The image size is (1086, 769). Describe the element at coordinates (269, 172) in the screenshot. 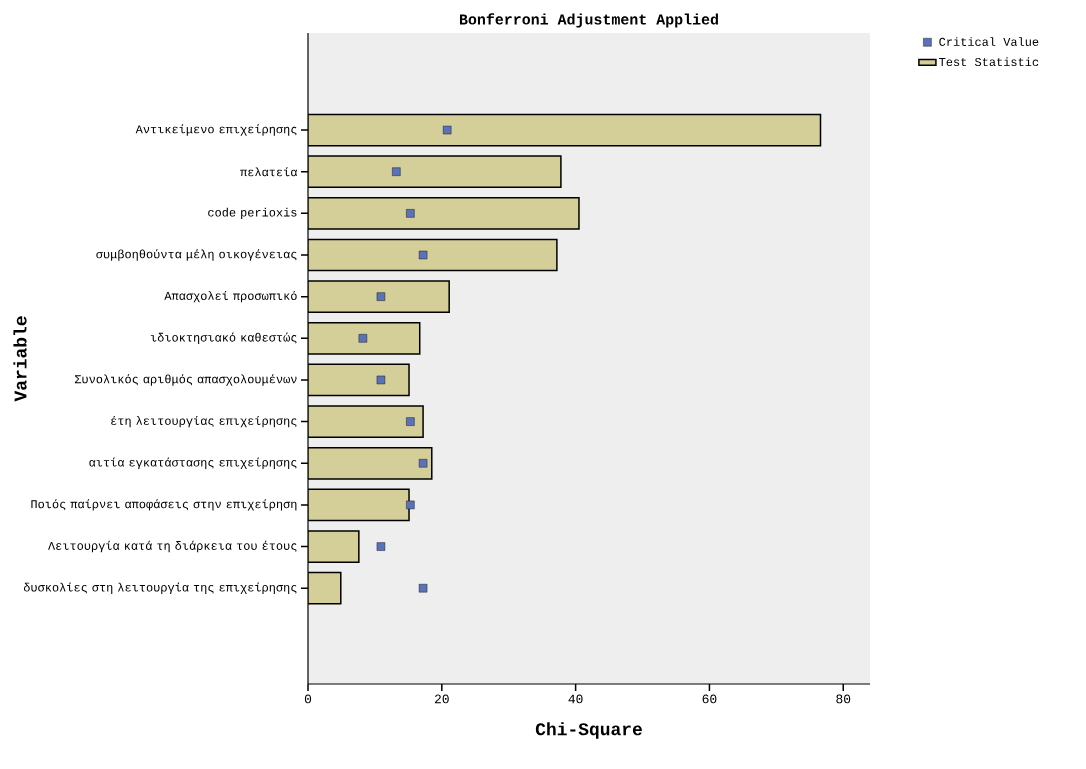

I see `y-tick-label: πελατεία` at that location.